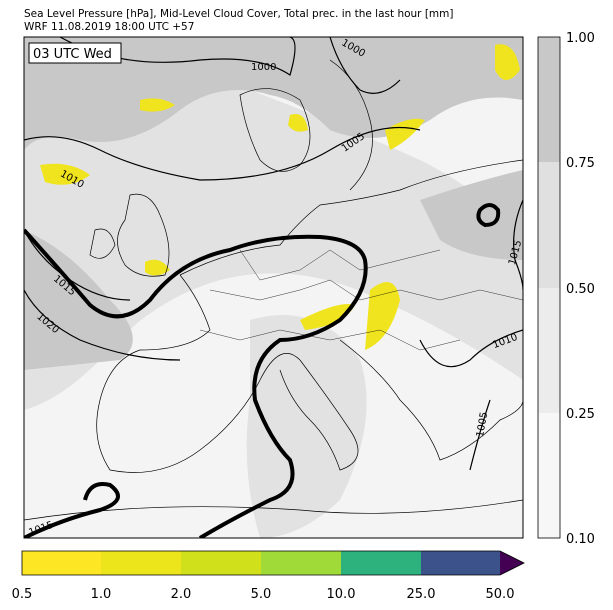 The height and width of the screenshot is (610, 613). Describe the element at coordinates (580, 38) in the screenshot. I see `colorbar-tick-label: 1.00` at that location.